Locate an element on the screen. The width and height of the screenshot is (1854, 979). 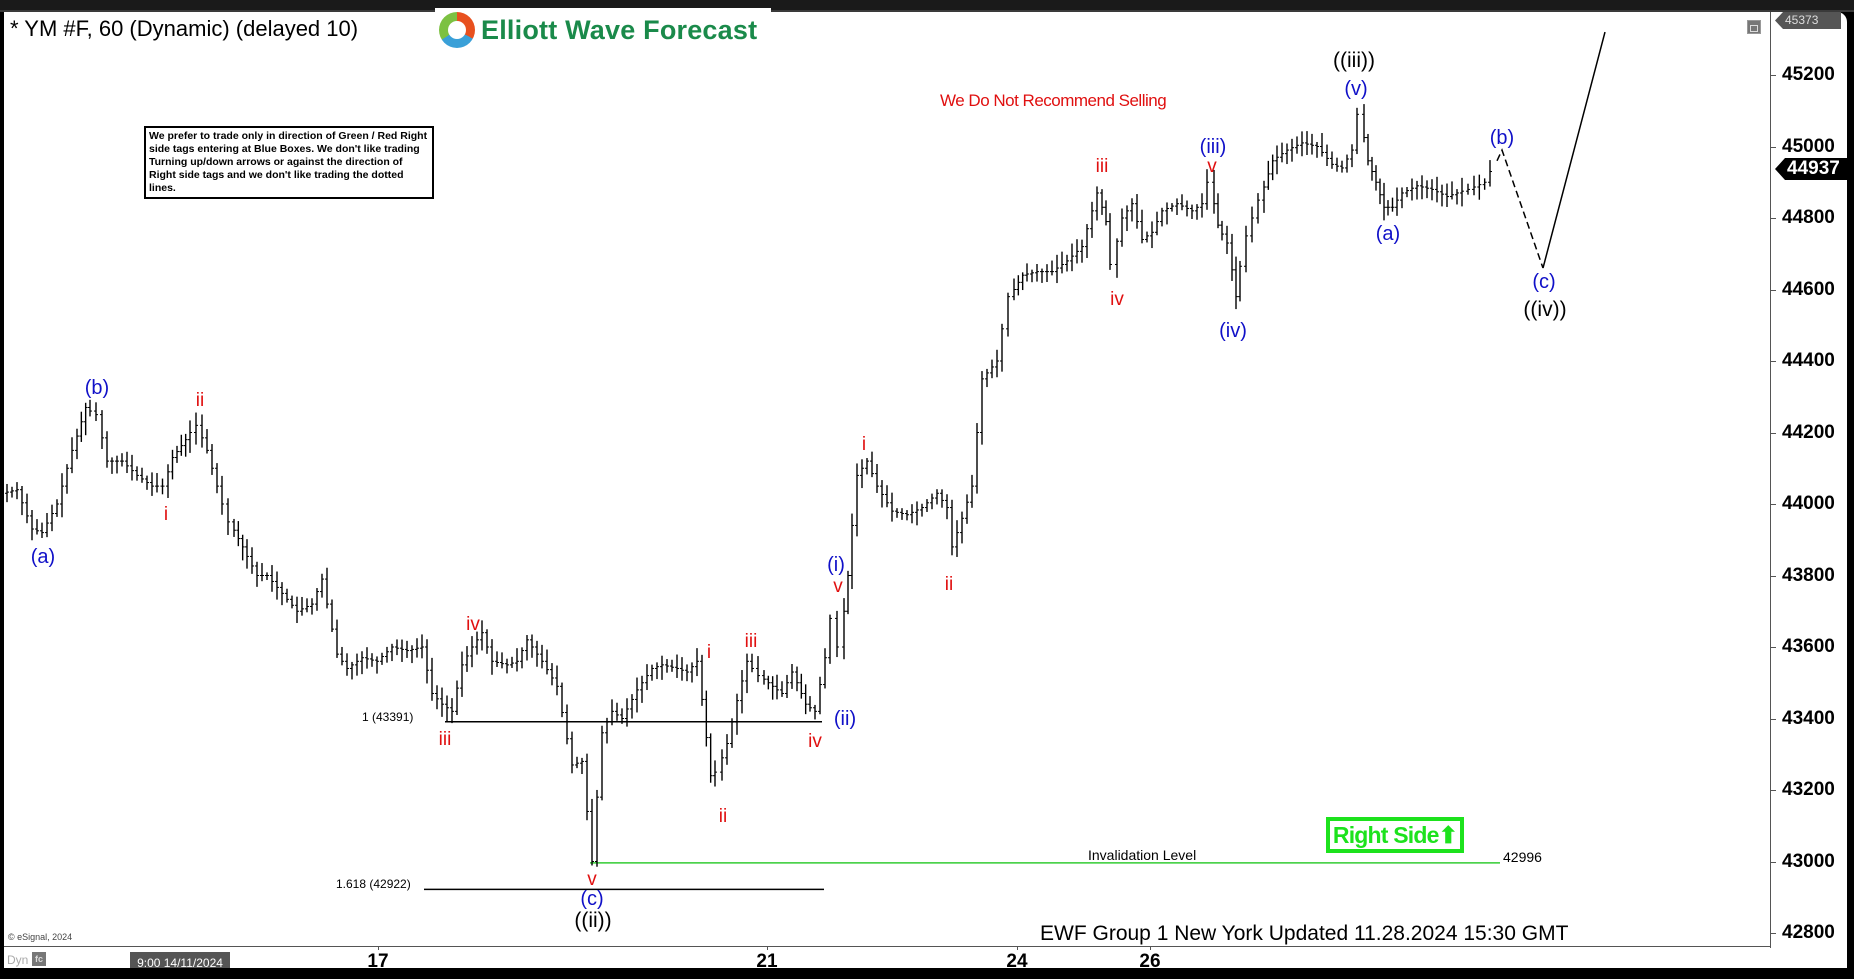
projection-dashed is located at coordinates (1520, 208).